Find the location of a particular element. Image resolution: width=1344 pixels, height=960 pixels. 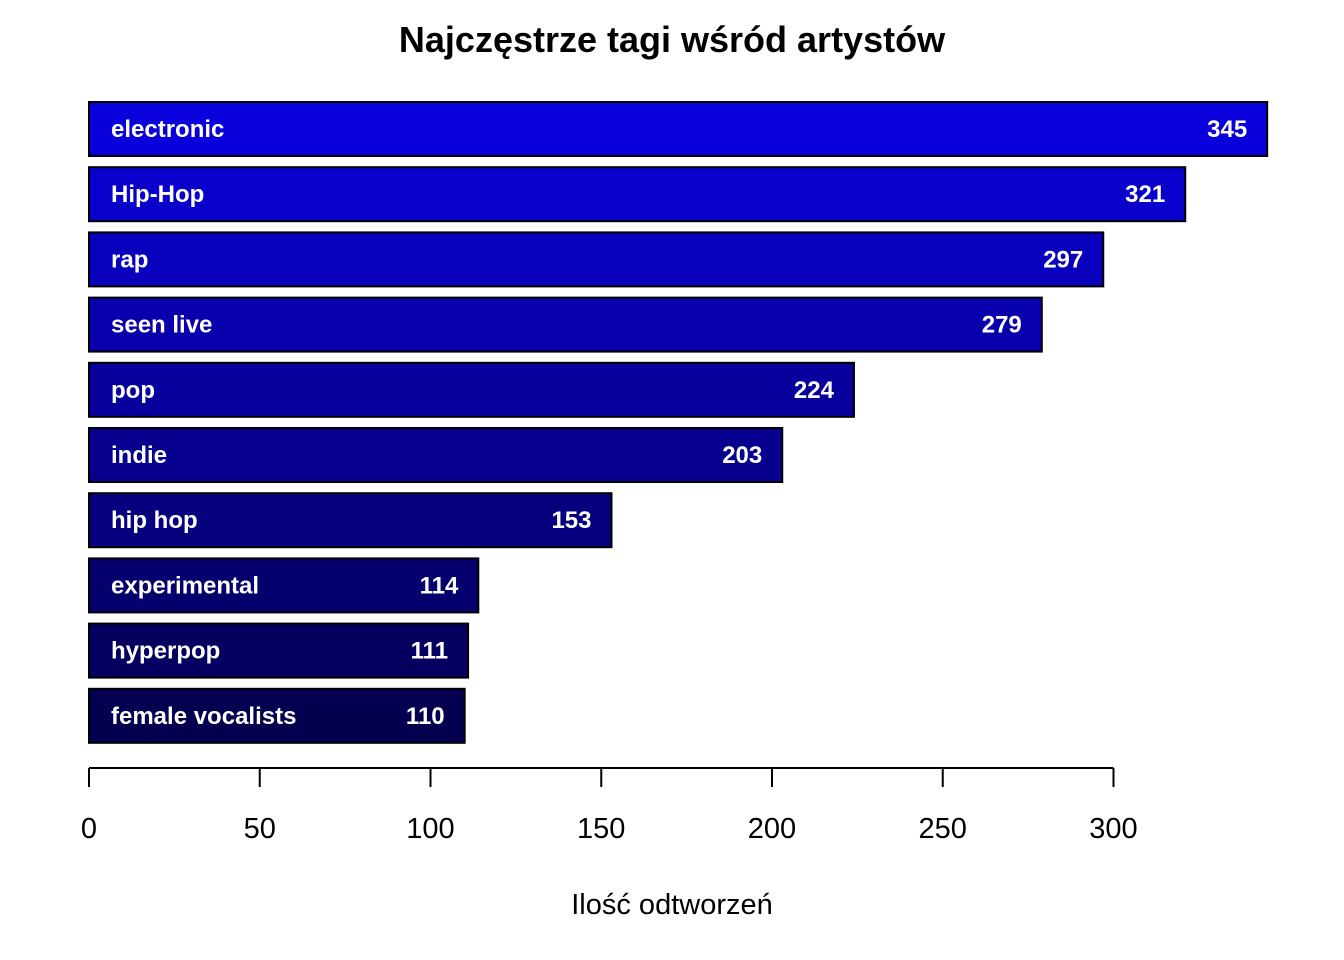

x-tick-label-1: 50 is located at coordinates (260, 829).